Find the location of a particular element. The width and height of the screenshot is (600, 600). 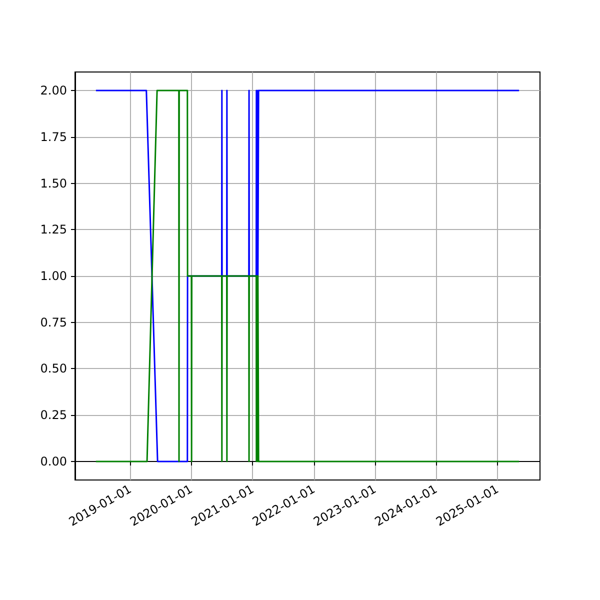

y-tick-label: 0.00 is located at coordinates (53, 461).